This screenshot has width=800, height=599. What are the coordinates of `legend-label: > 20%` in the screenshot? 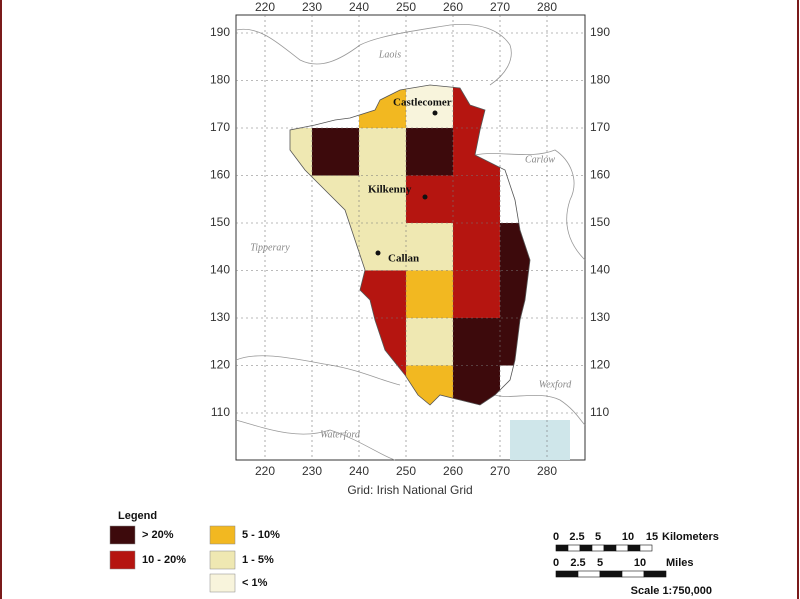 It's located at (158, 535).